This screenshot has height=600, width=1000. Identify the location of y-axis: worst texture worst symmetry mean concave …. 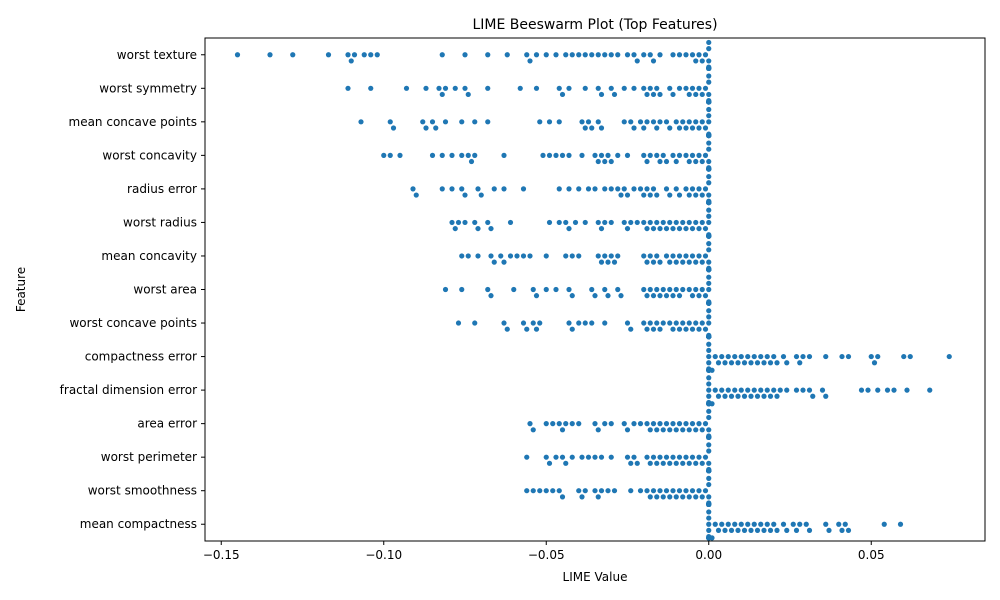
(132, 289).